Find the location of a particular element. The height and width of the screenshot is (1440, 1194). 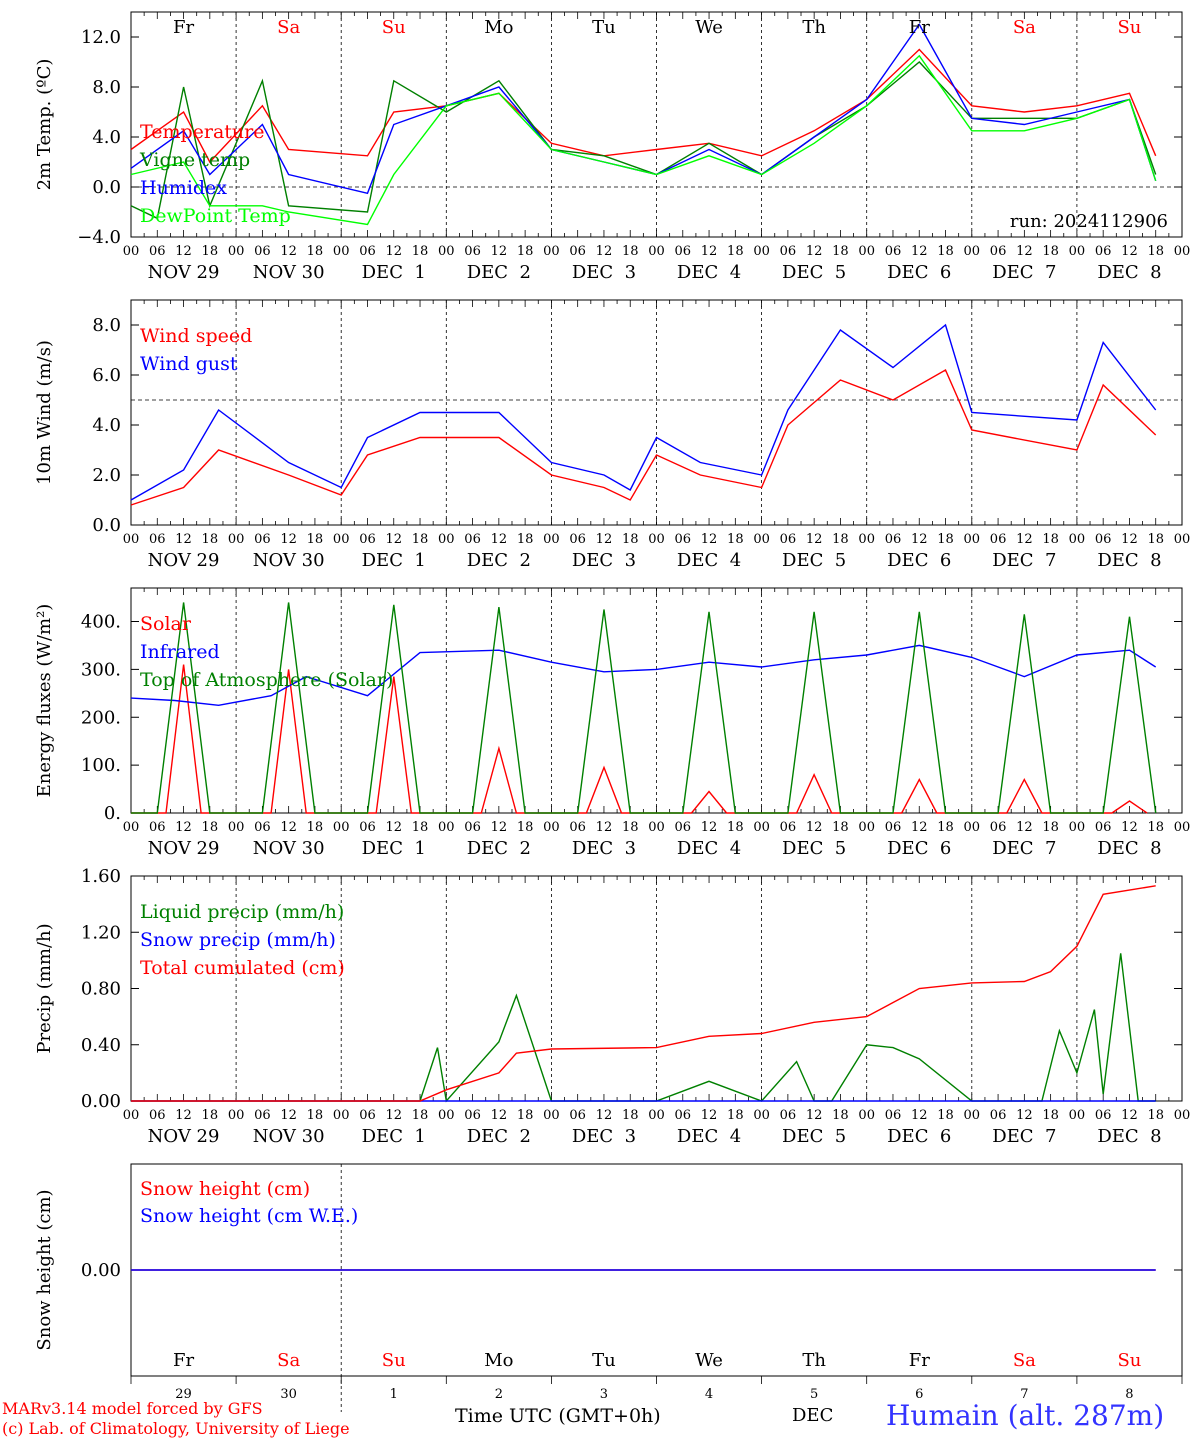

y-tick-label: 0.40 is located at coordinates (101, 1045).